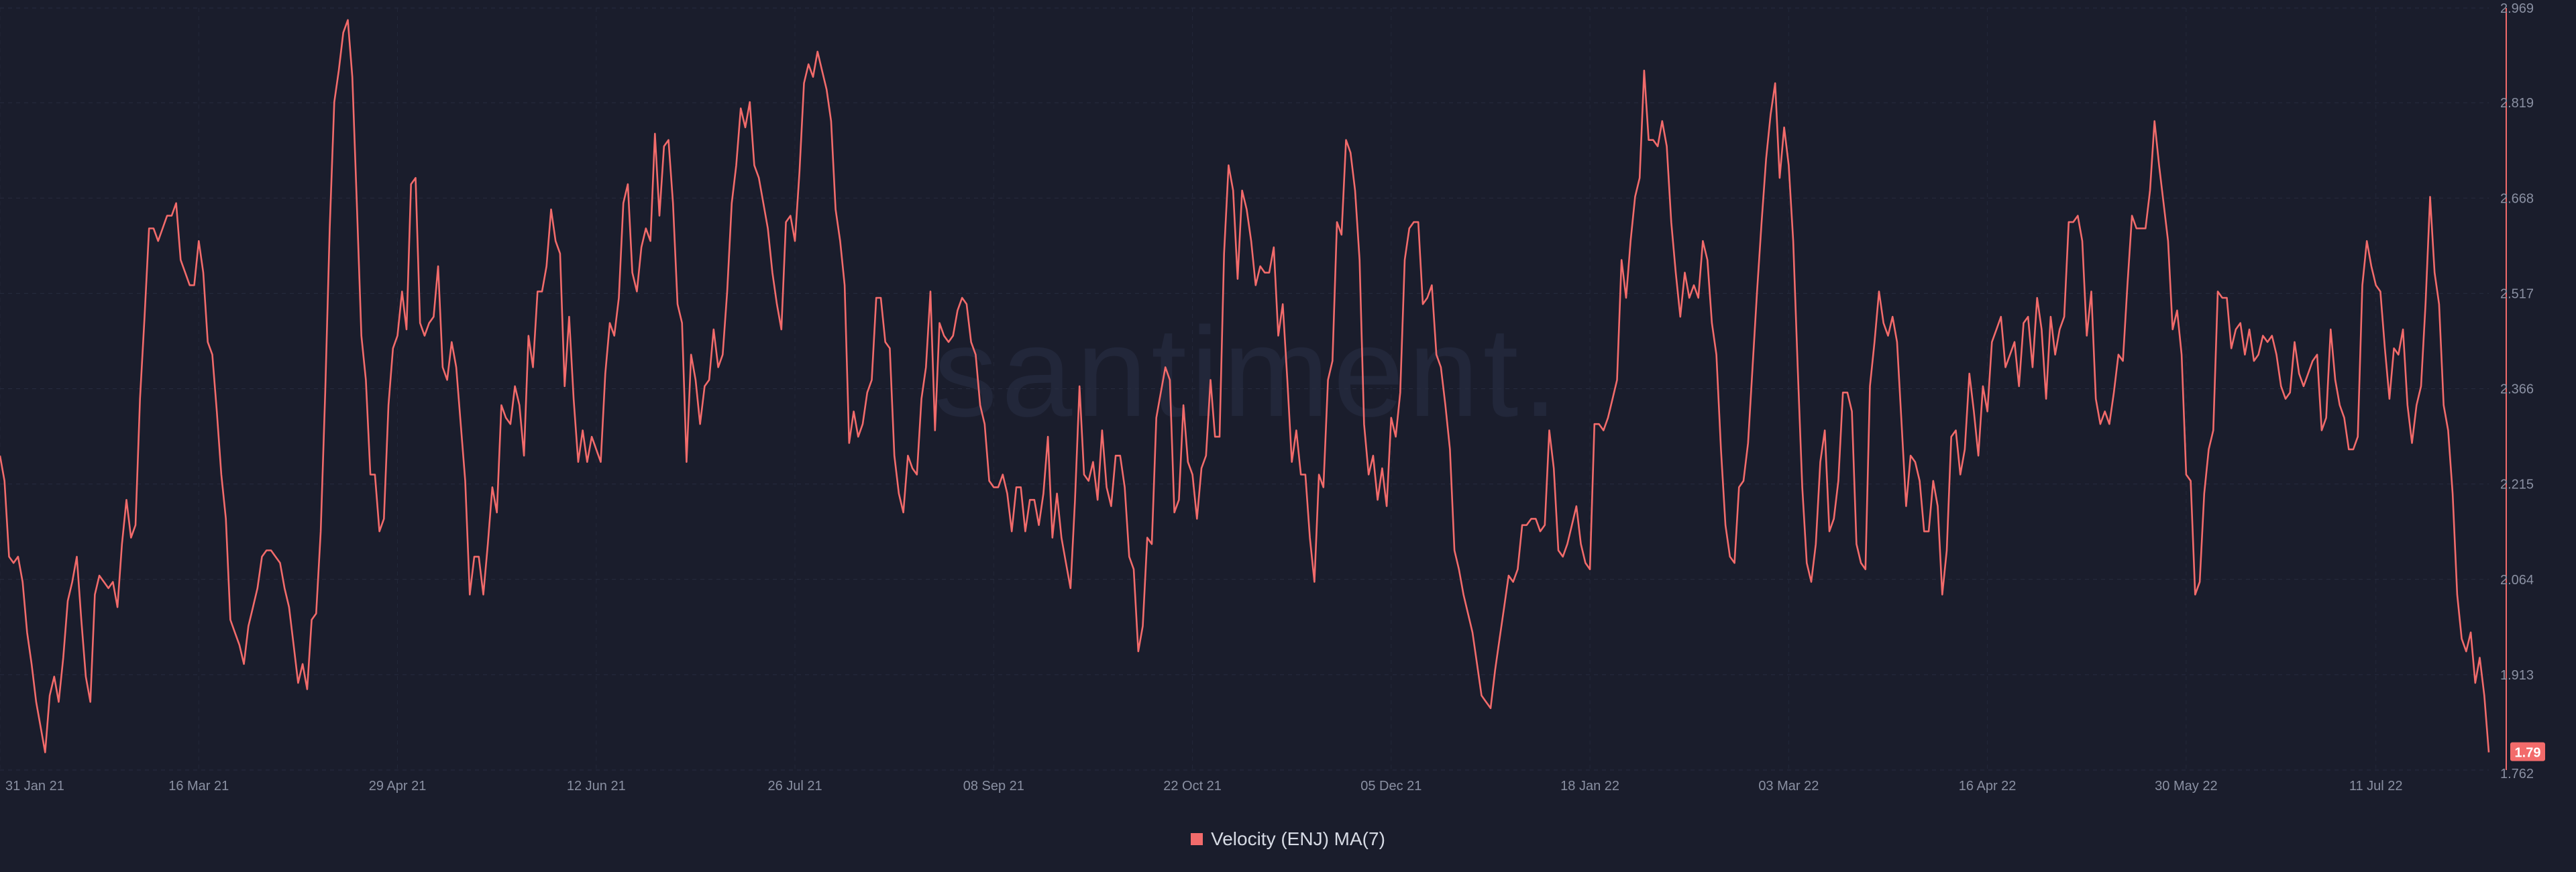  What do you see at coordinates (198, 786) in the screenshot?
I see `x-tick-label: 16 Mar 21` at bounding box center [198, 786].